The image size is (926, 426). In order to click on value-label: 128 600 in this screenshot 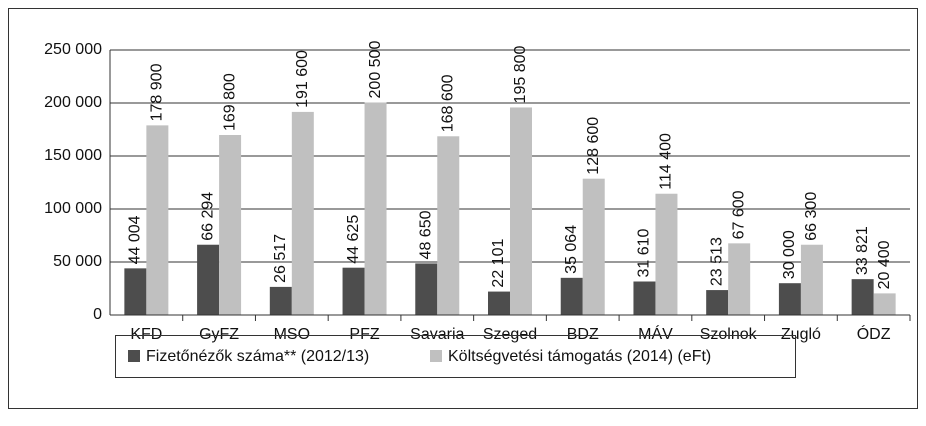, I will do `click(593, 146)`.